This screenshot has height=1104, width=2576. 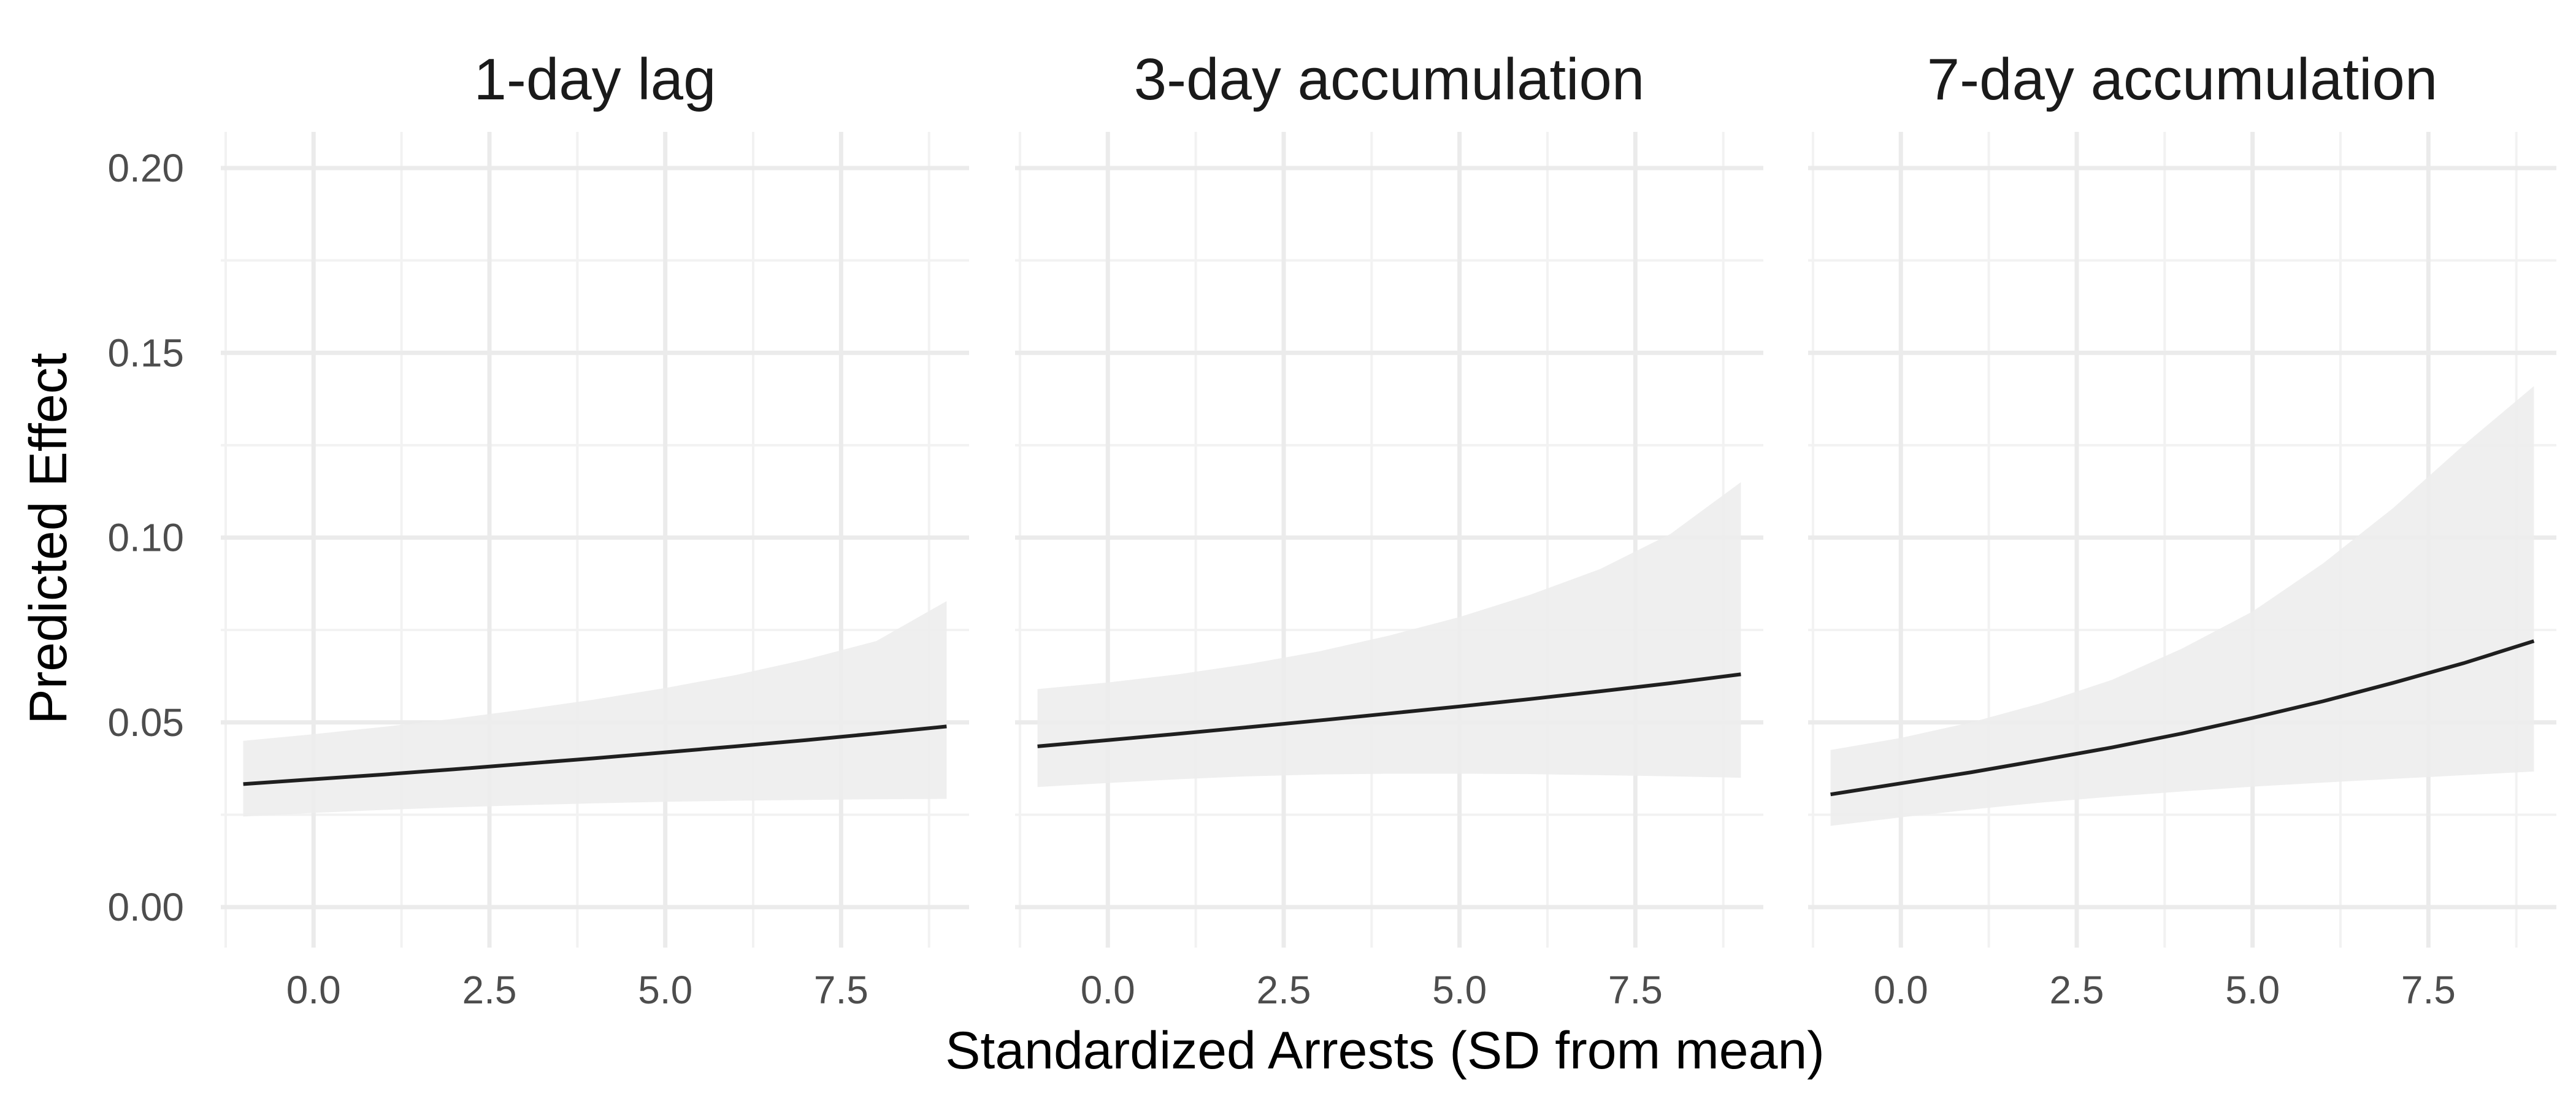 I want to click on y-tick-label: 0.00, so click(x=145, y=907).